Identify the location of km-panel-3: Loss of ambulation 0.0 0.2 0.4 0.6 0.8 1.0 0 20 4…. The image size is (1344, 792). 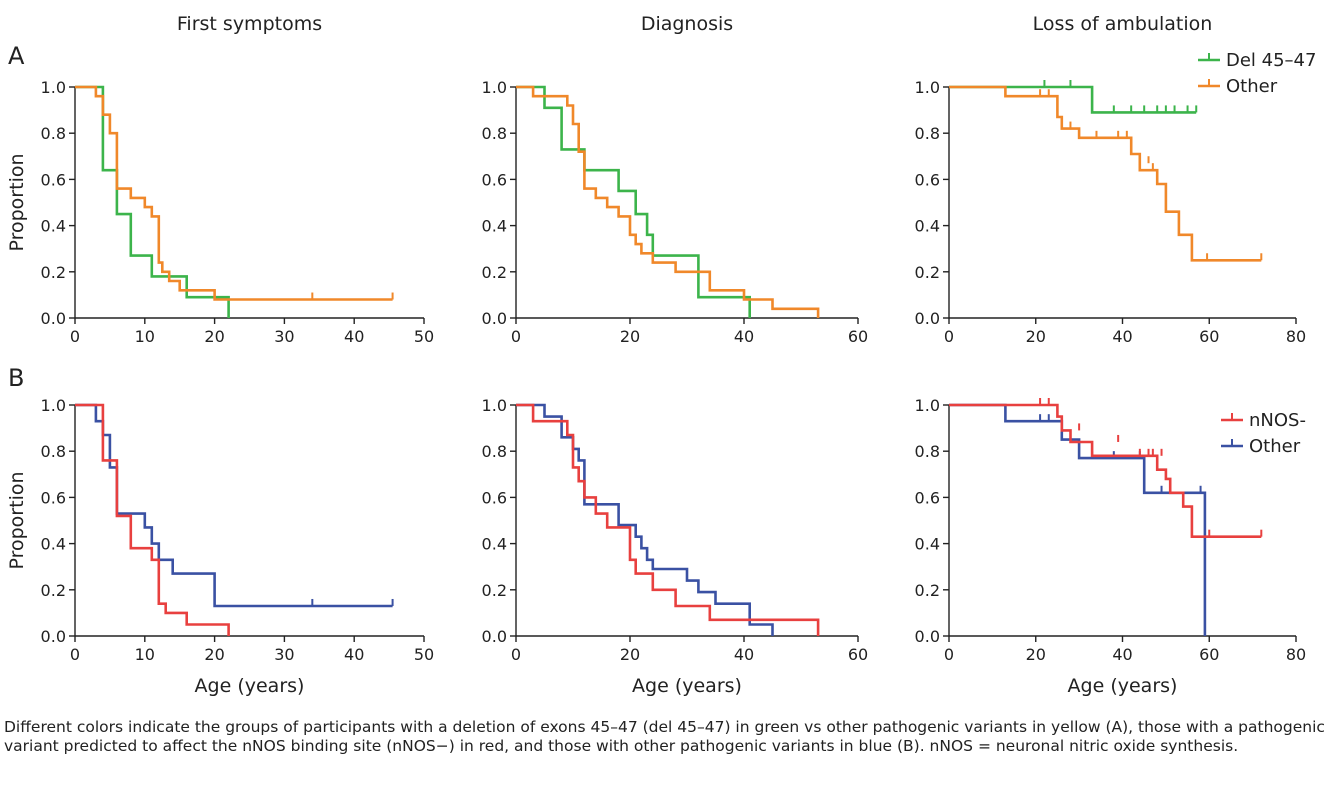
(1116, 179).